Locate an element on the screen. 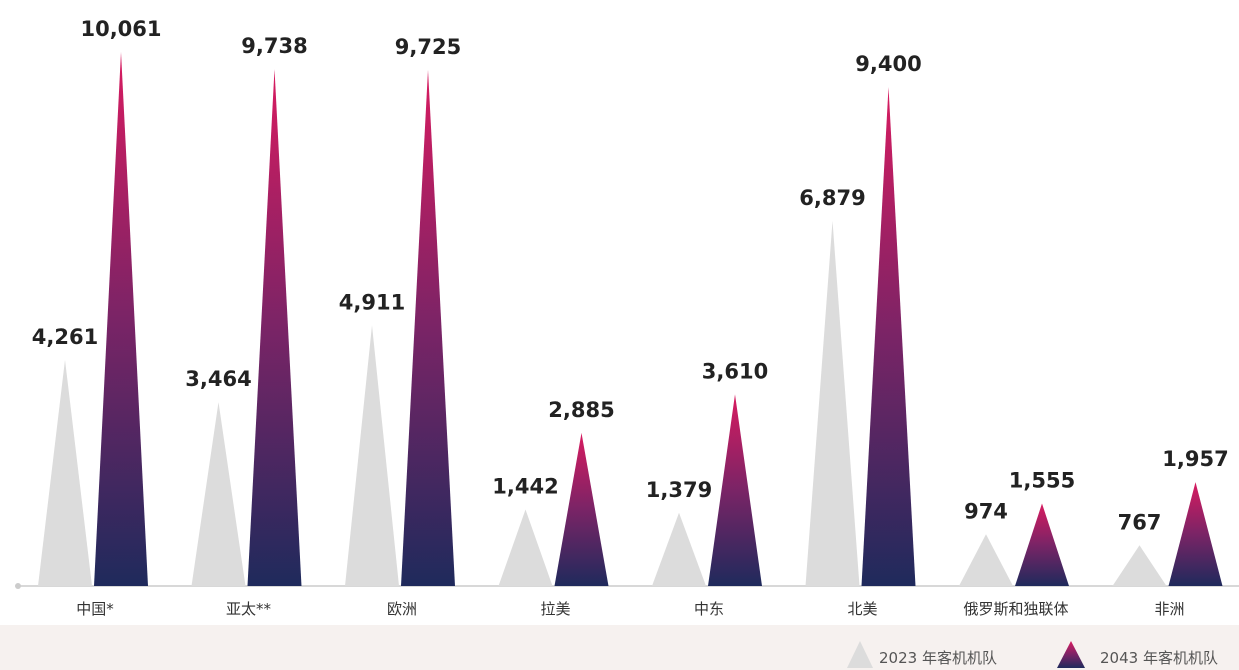 The image size is (1239, 670). value-label-2023: 6,879 is located at coordinates (832, 198).